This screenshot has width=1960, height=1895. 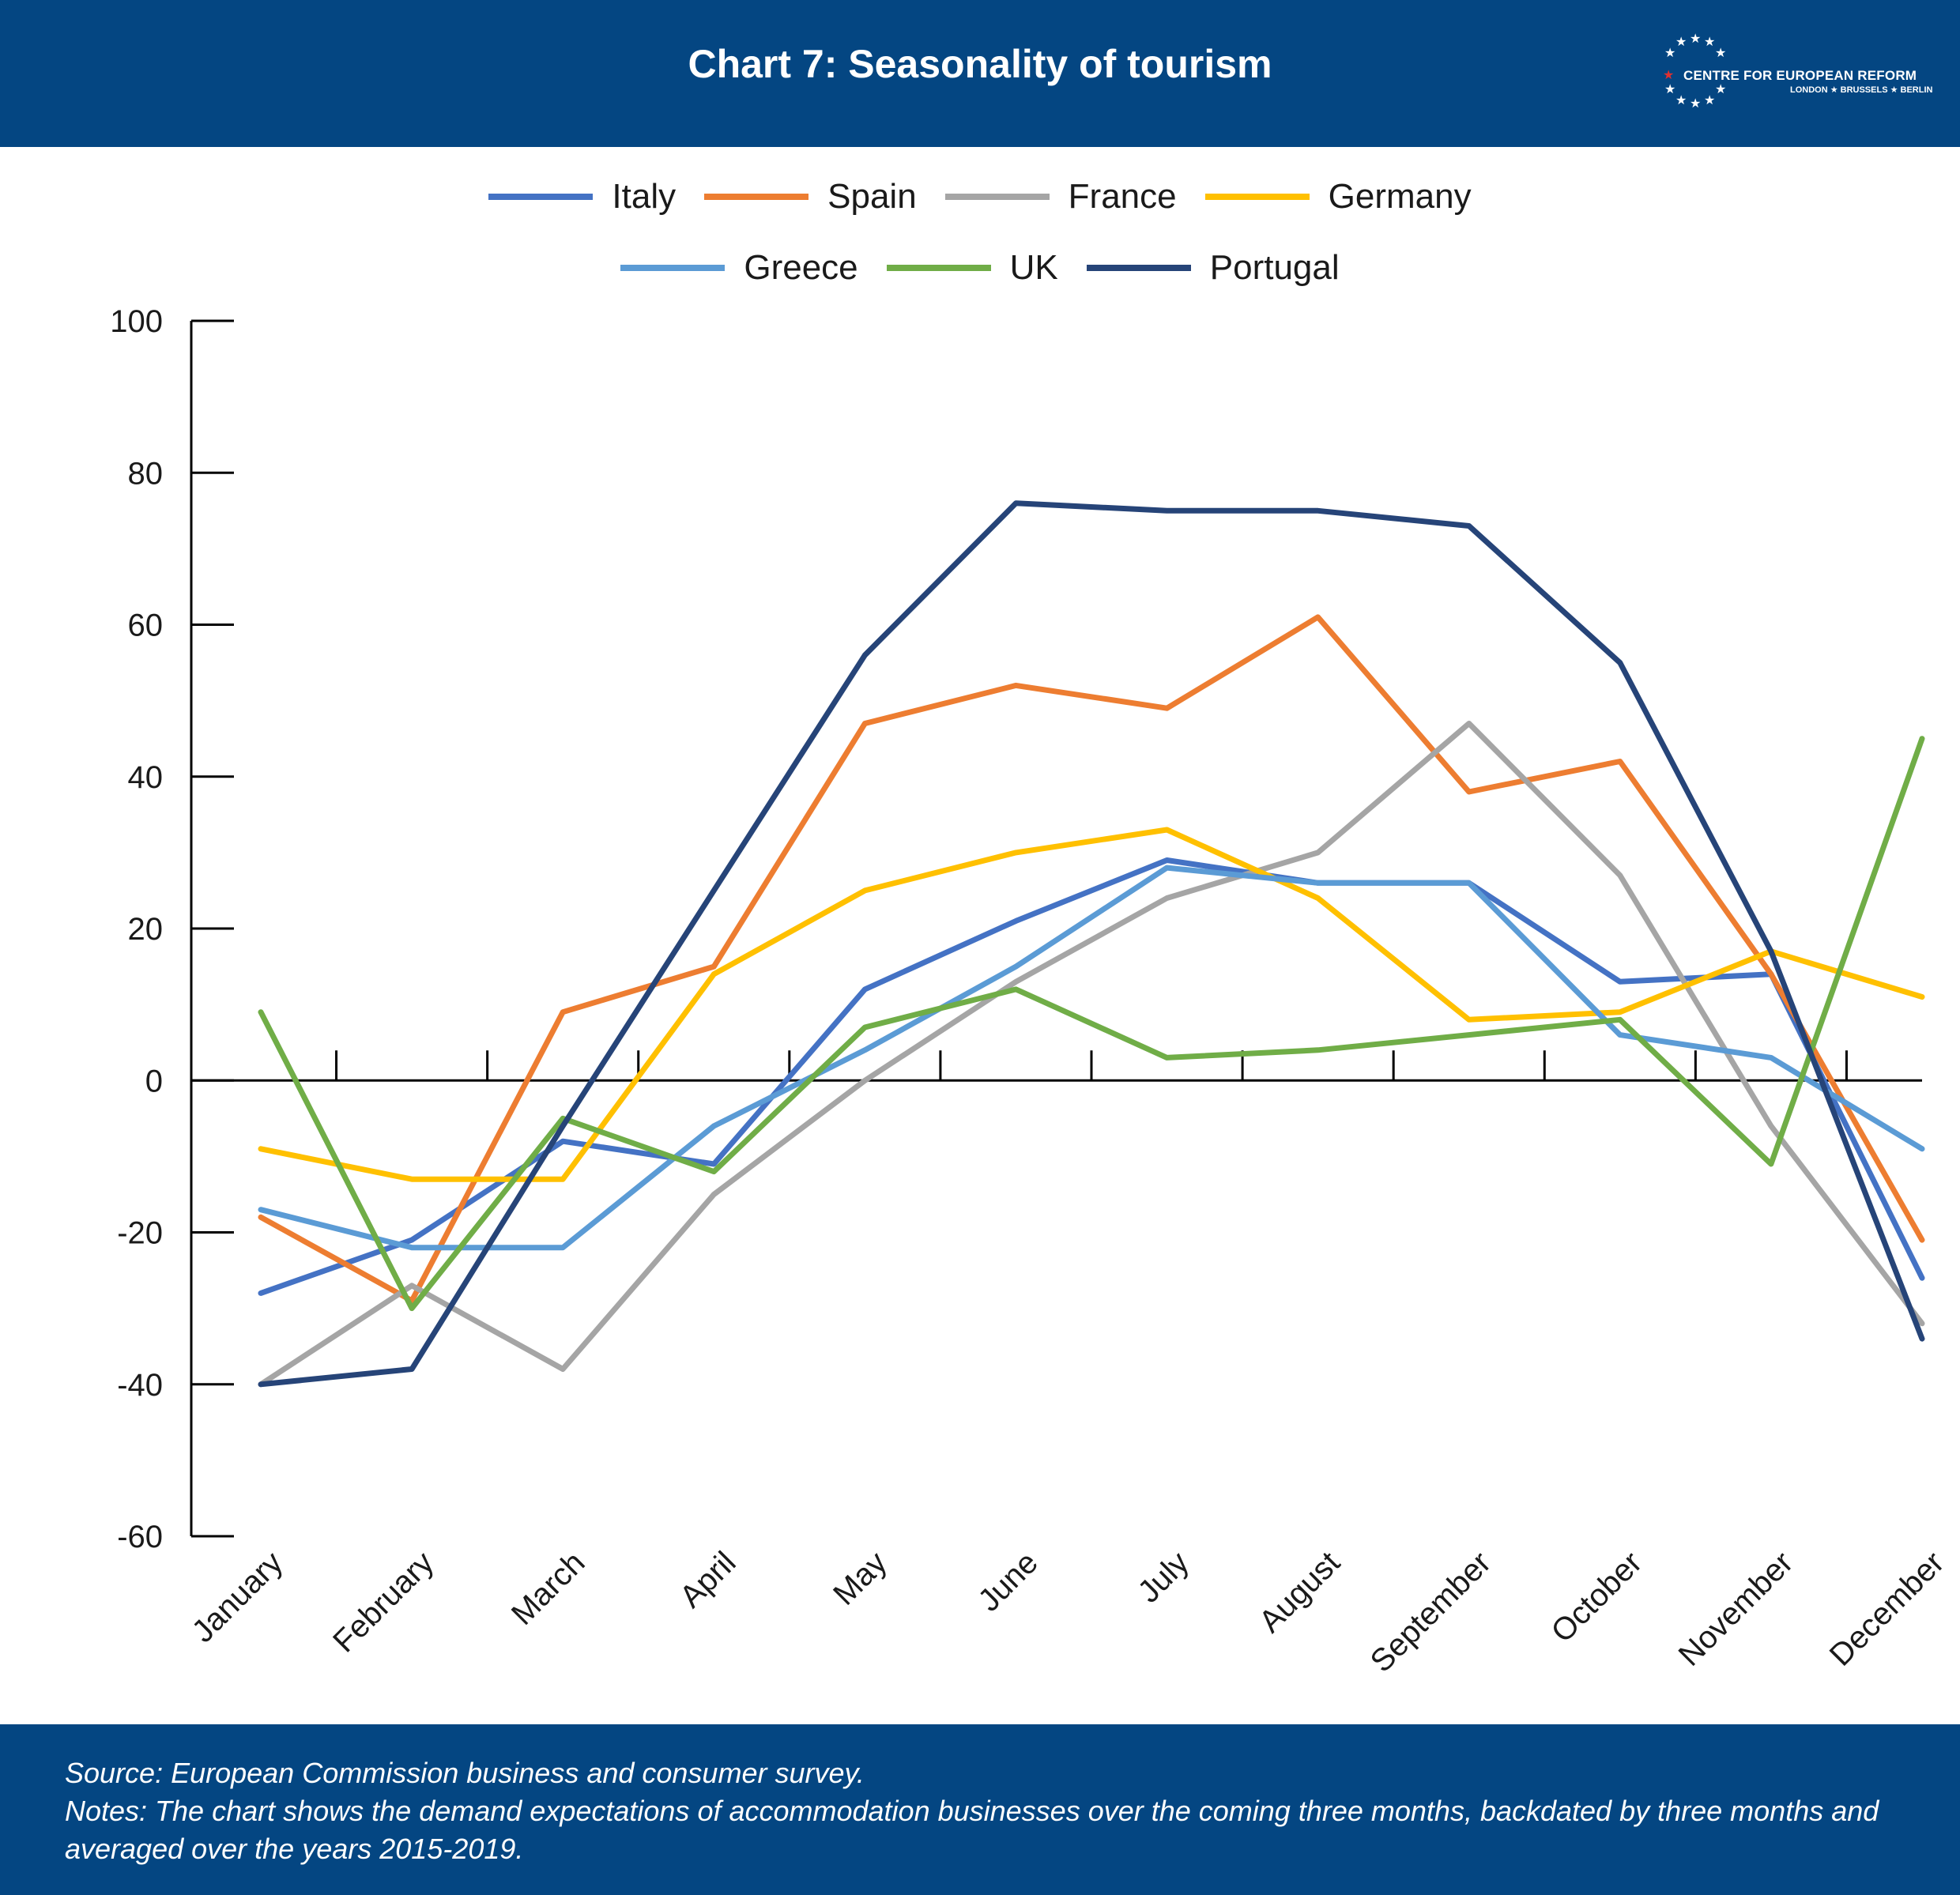 What do you see at coordinates (140, 1233) in the screenshot?
I see `y-tick-label: -20` at bounding box center [140, 1233].